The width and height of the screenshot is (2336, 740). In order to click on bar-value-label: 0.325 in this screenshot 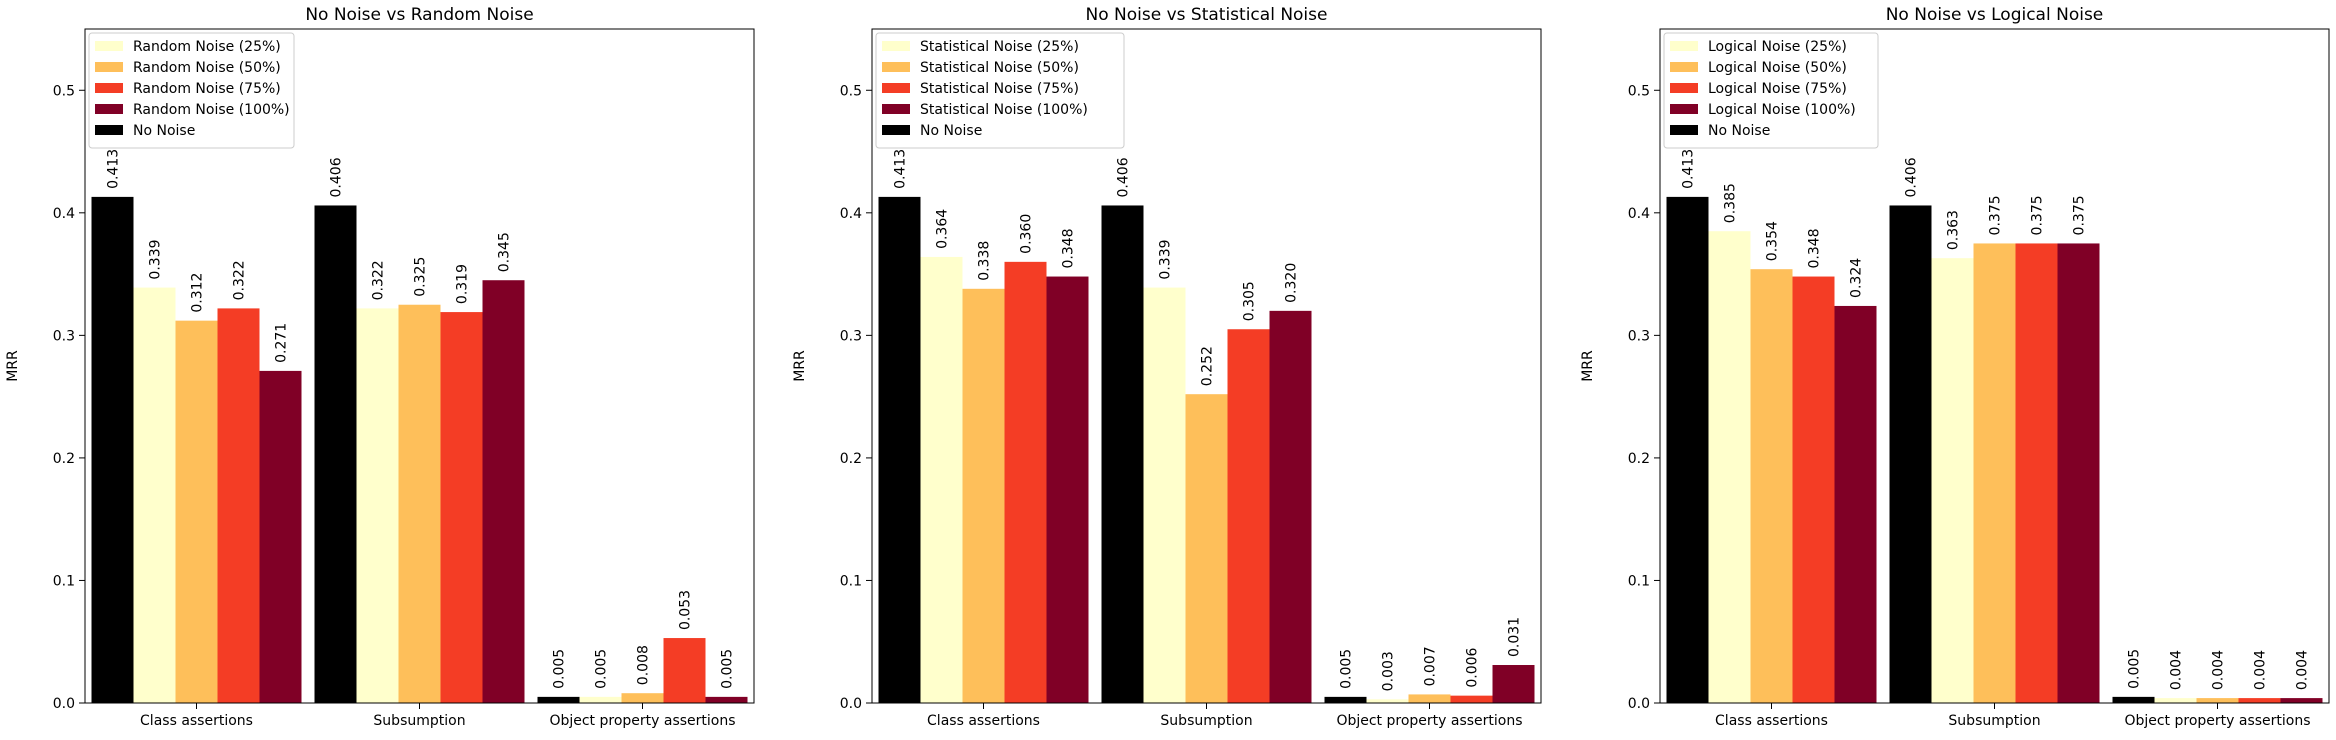, I will do `click(421, 277)`.